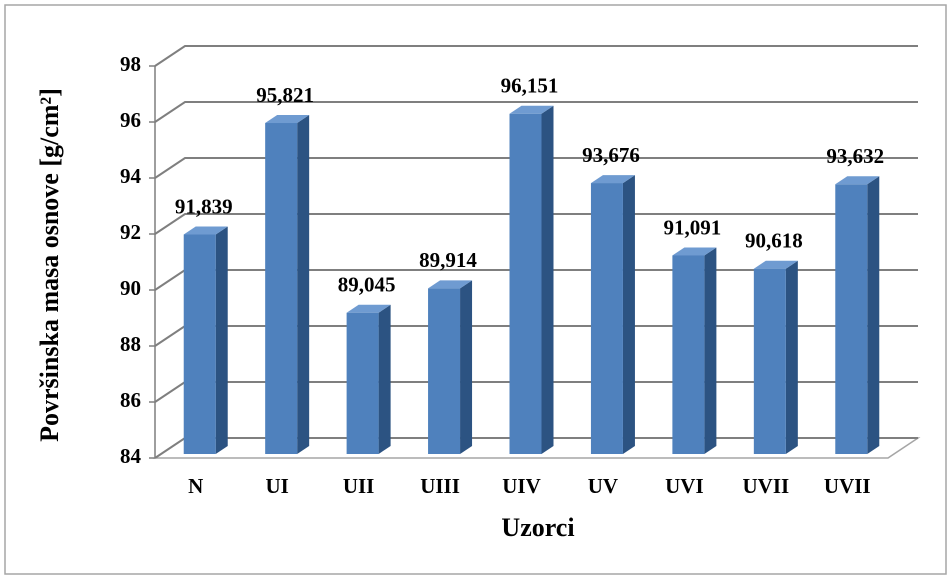 This screenshot has width=952, height=580. Describe the element at coordinates (693, 227) in the screenshot. I see `data-label: 91,091` at that location.